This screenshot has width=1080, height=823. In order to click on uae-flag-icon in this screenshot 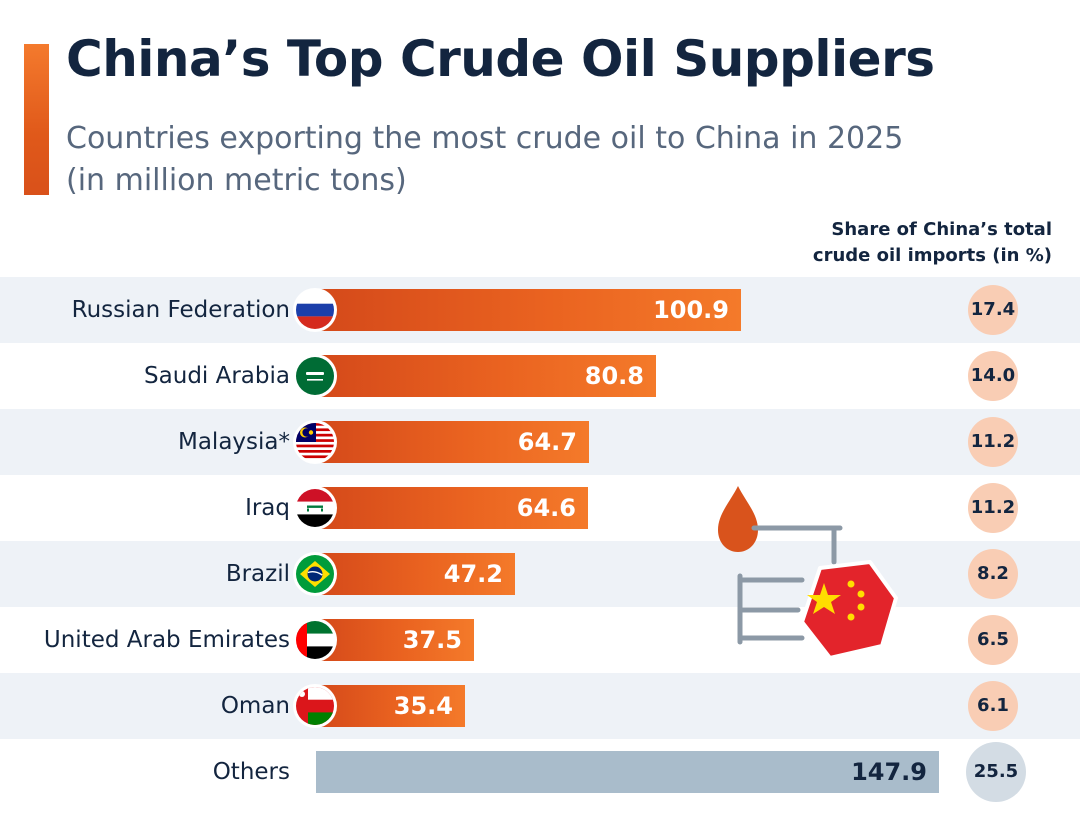, I will do `click(315, 640)`.